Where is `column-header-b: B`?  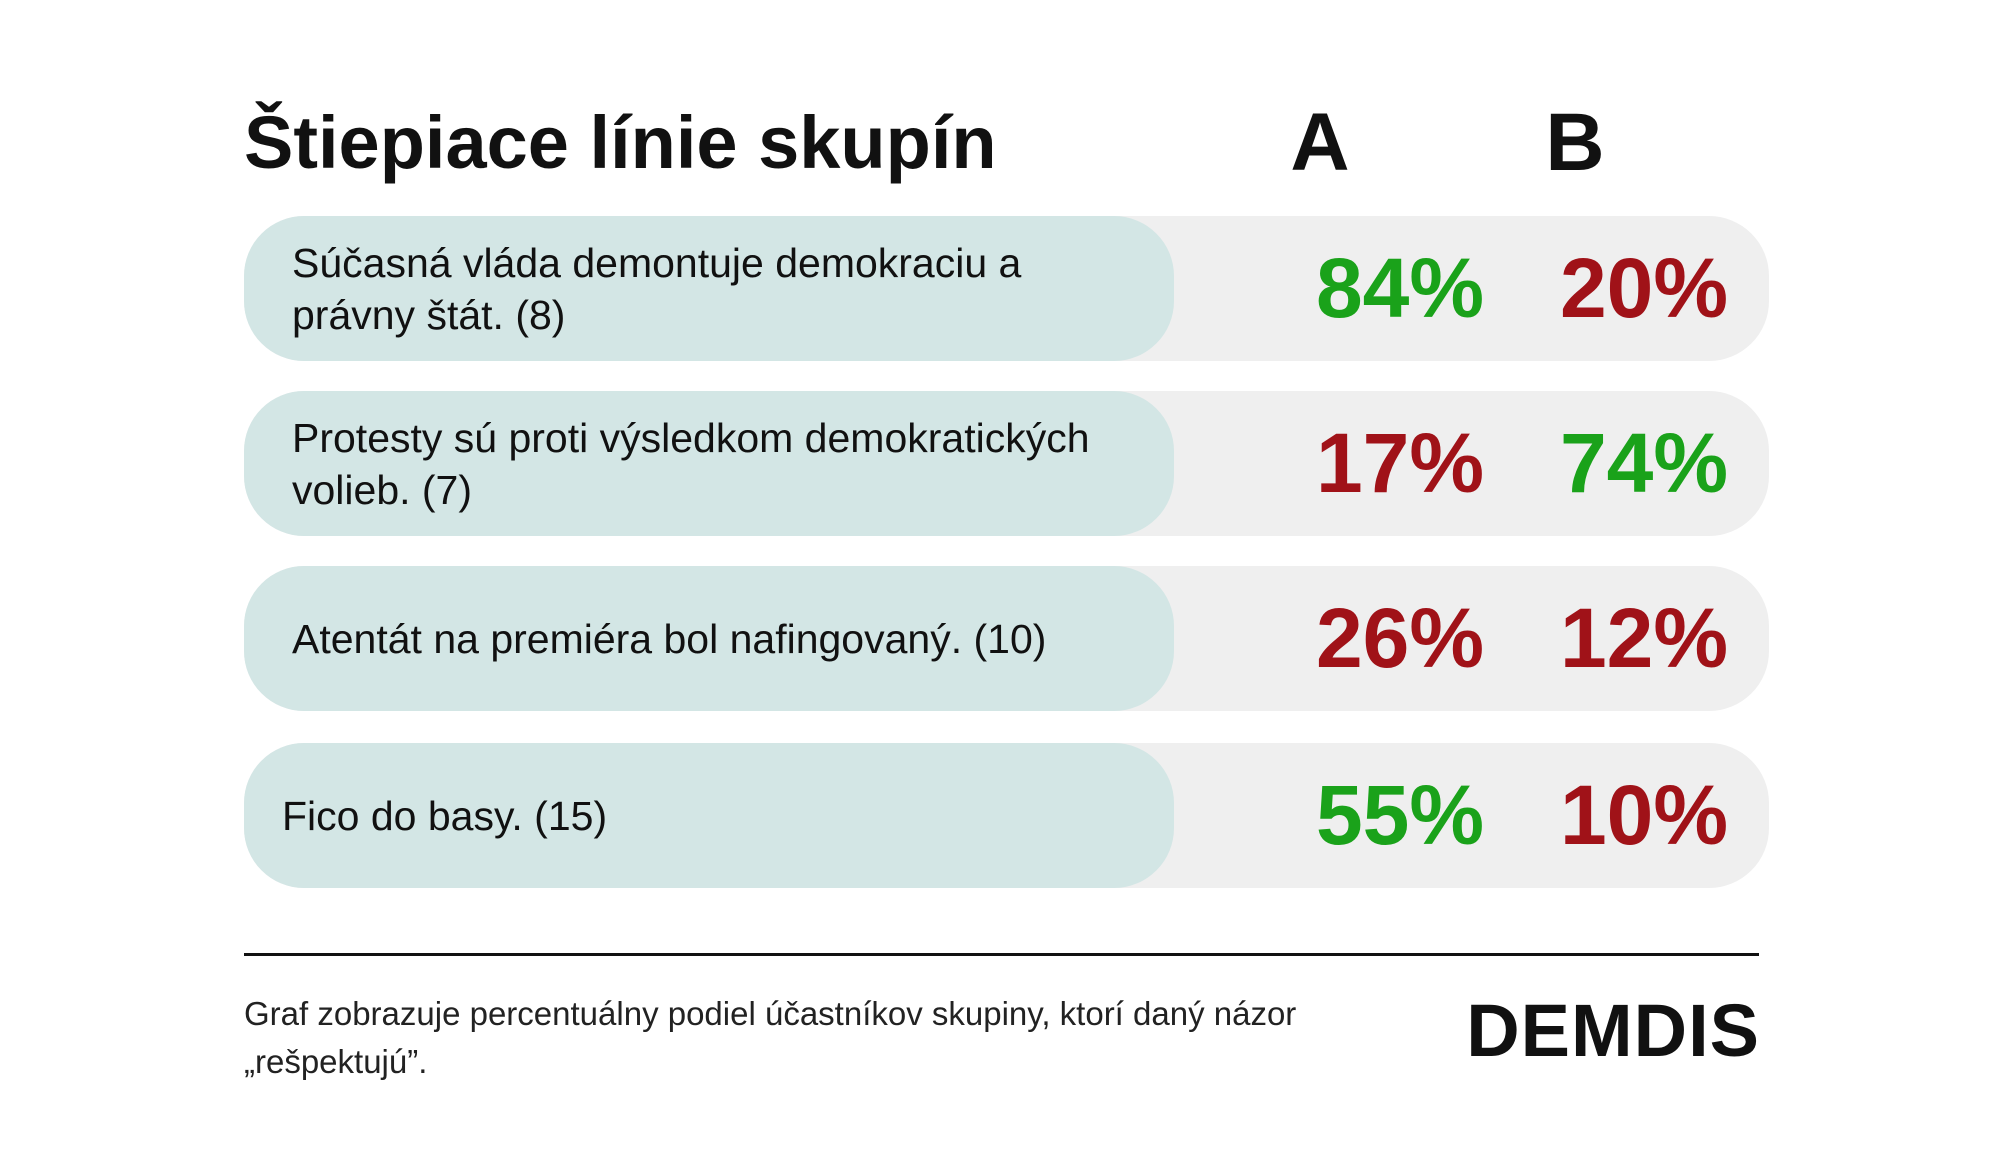
column-header-b: B is located at coordinates (1575, 142).